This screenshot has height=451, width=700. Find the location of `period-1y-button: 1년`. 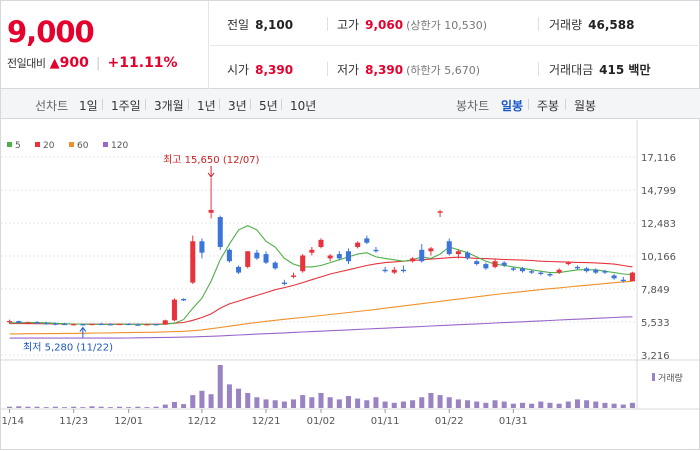

period-1y-button: 1년 is located at coordinates (206, 106).